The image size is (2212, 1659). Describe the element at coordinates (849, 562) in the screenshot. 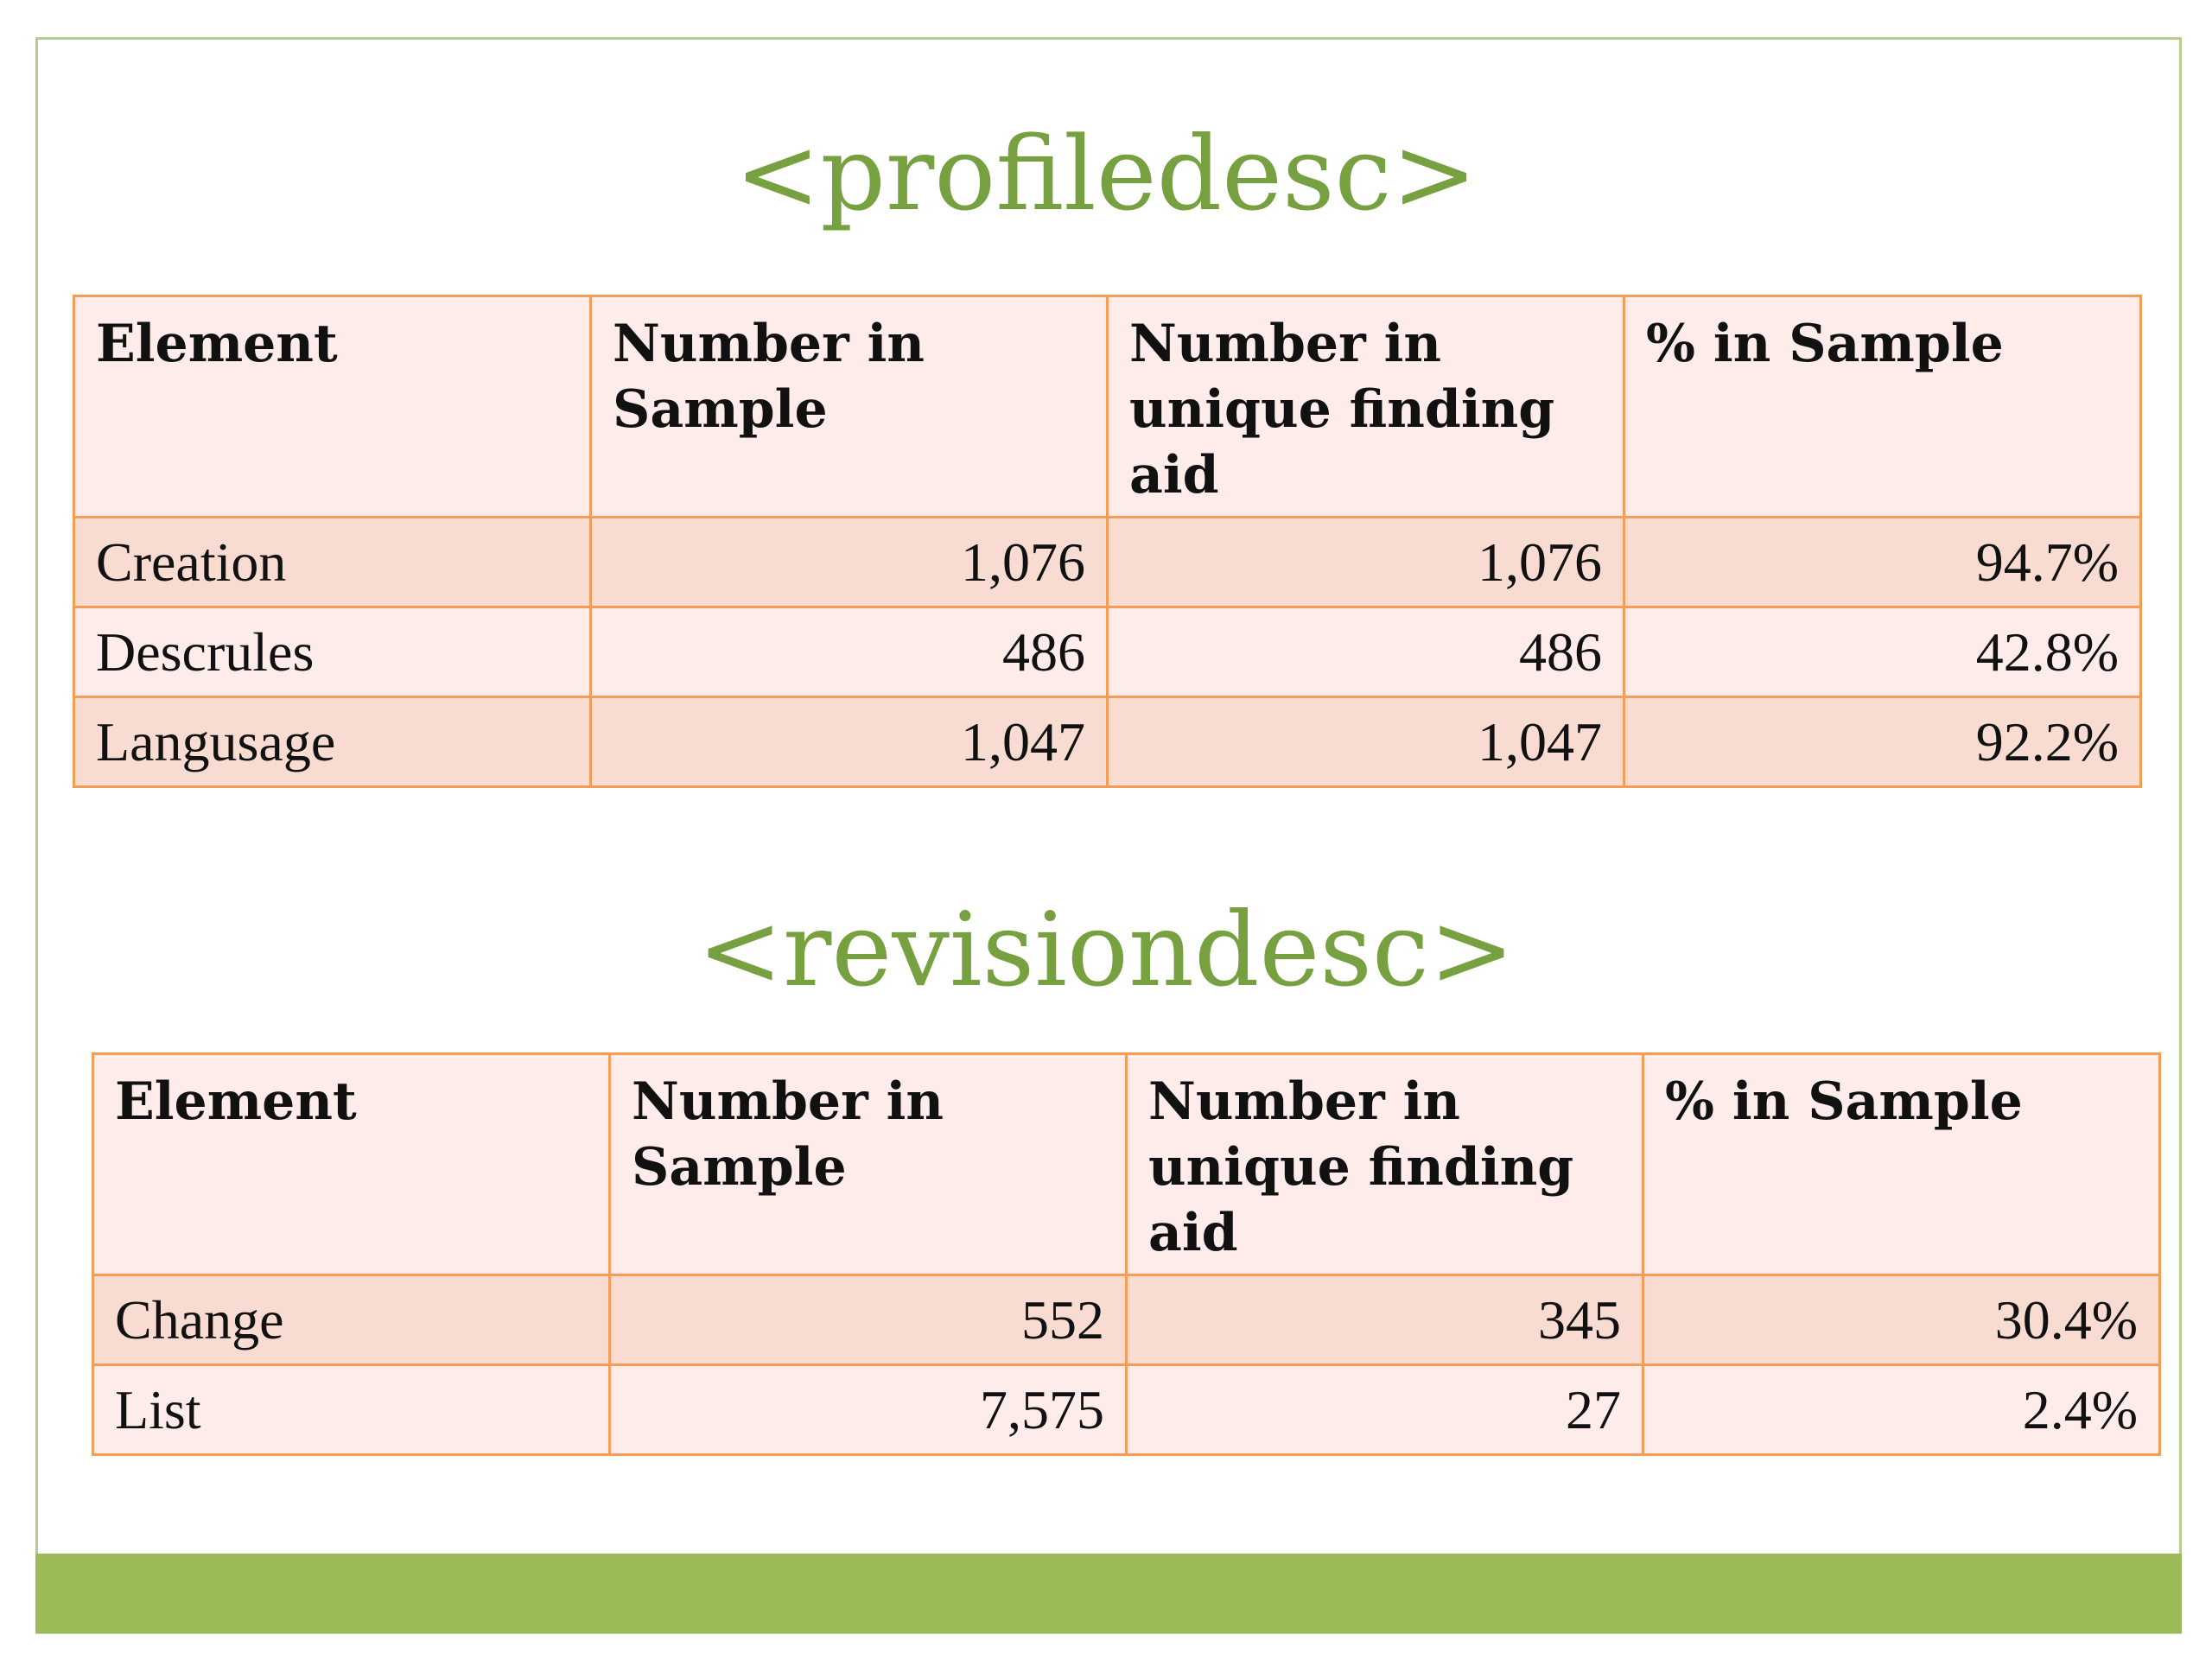

I see `cell-number-in-sample: 1,076` at that location.